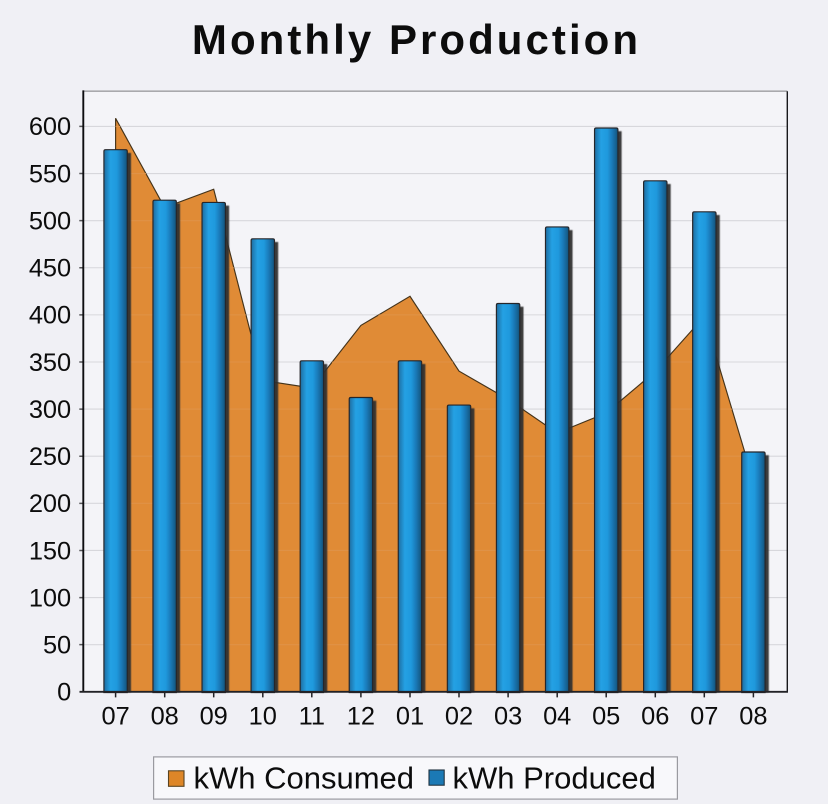 The image size is (828, 804). I want to click on svg-text: 550, so click(50, 174).